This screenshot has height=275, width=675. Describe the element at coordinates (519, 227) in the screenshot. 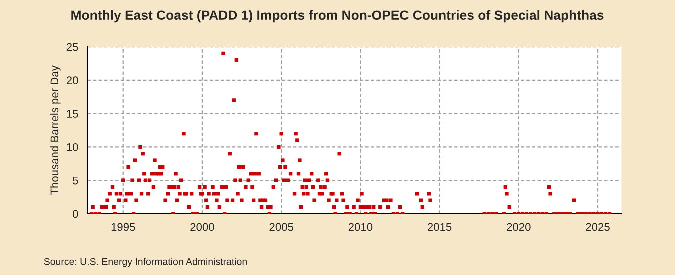

I see `x-tick-label: 2020` at that location.